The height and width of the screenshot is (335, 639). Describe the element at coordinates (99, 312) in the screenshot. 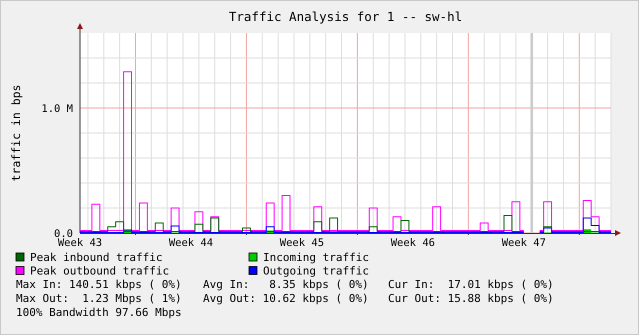

I see `text: 100% Bandwidth 97.66 Mbps` at that location.